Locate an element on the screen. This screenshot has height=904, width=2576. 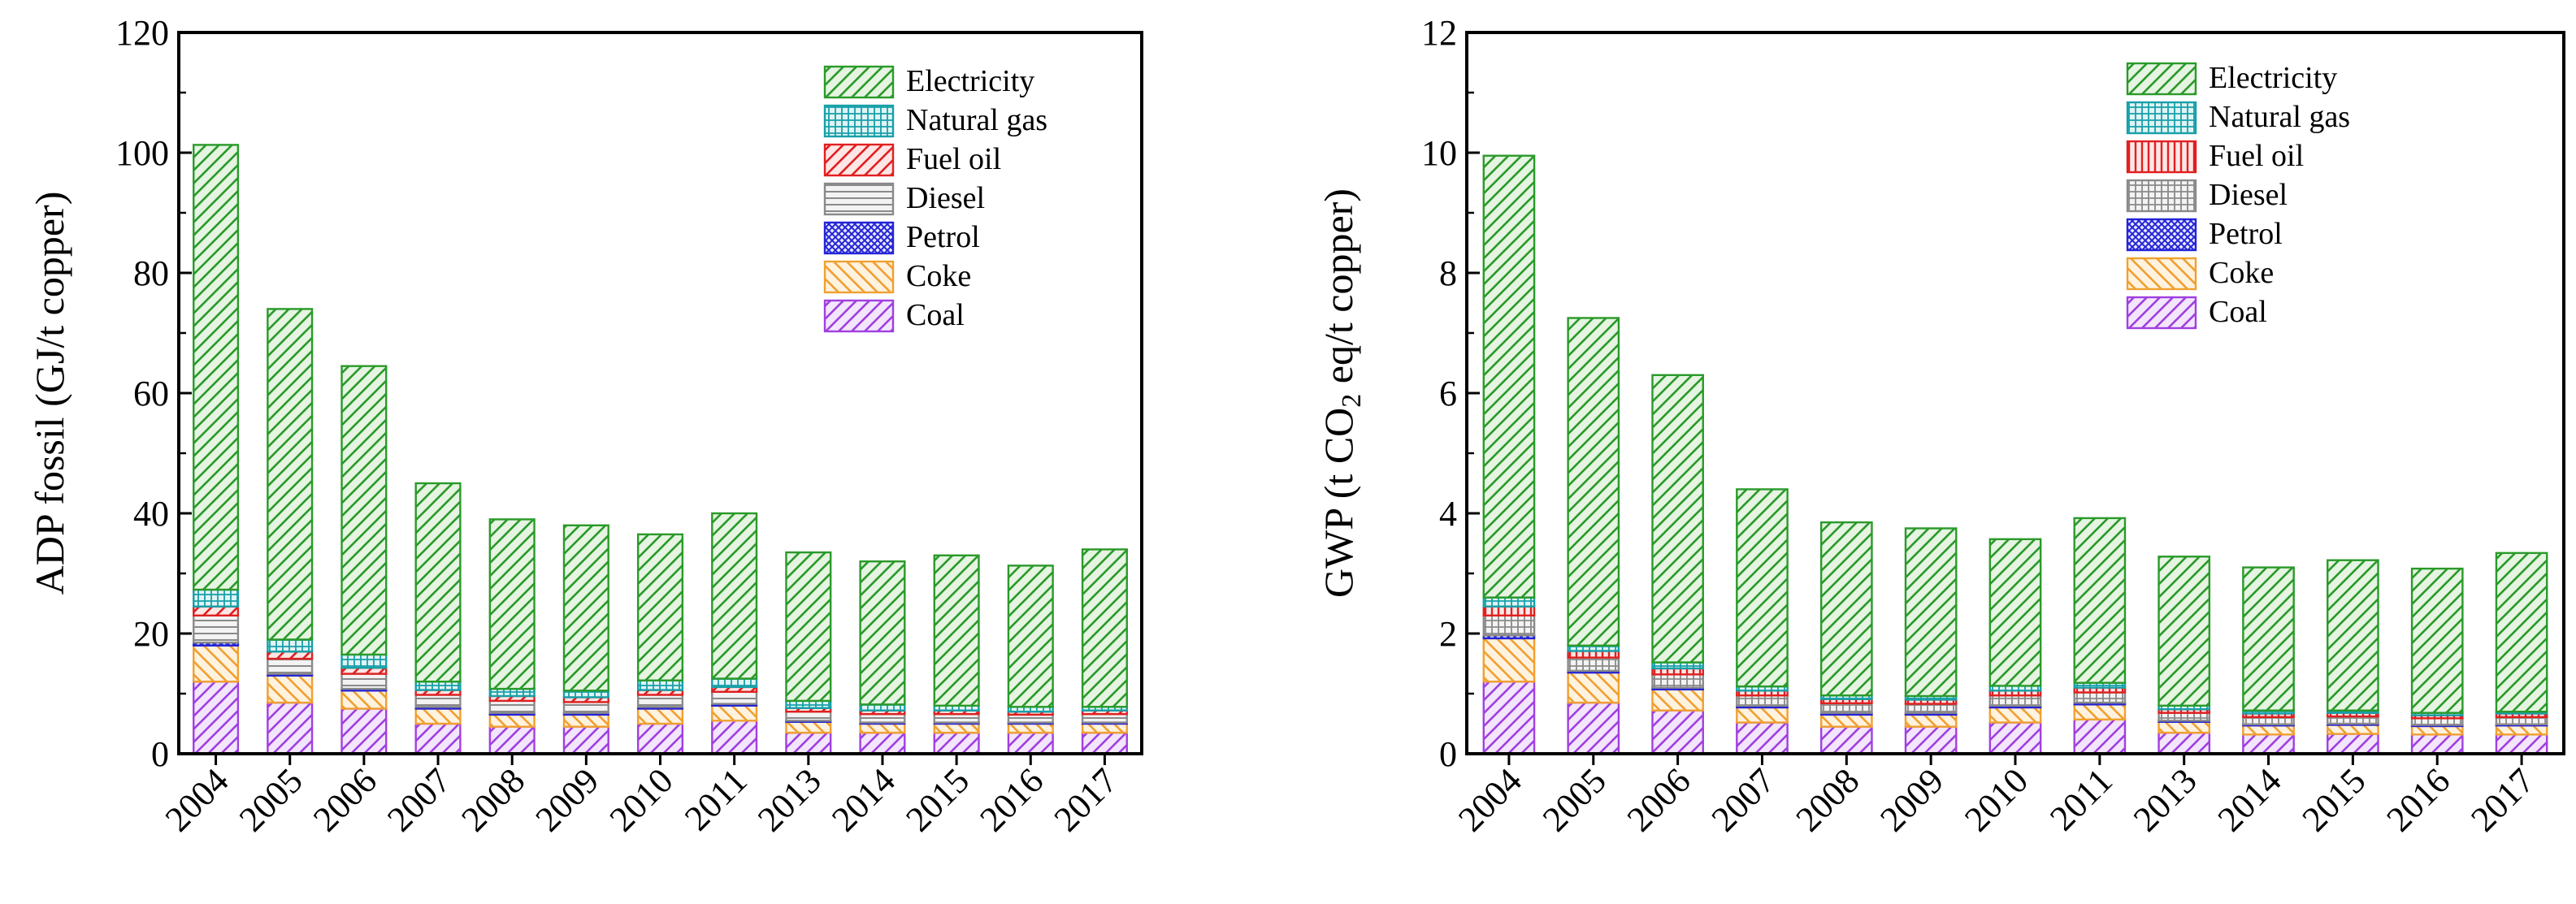
bar-electricity-2007 is located at coordinates (1763, 588).